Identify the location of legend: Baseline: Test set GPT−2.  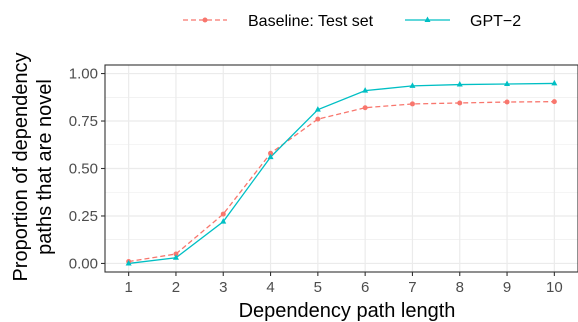
(352, 21).